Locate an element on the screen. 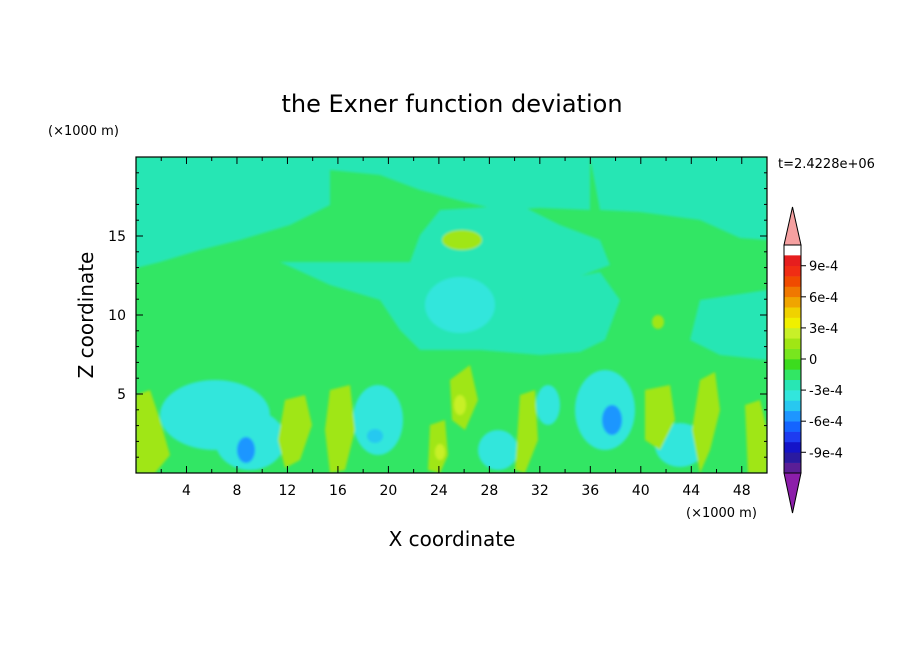 The height and width of the screenshot is (654, 904). chart-title: the Exner function deviation is located at coordinates (451, 104).